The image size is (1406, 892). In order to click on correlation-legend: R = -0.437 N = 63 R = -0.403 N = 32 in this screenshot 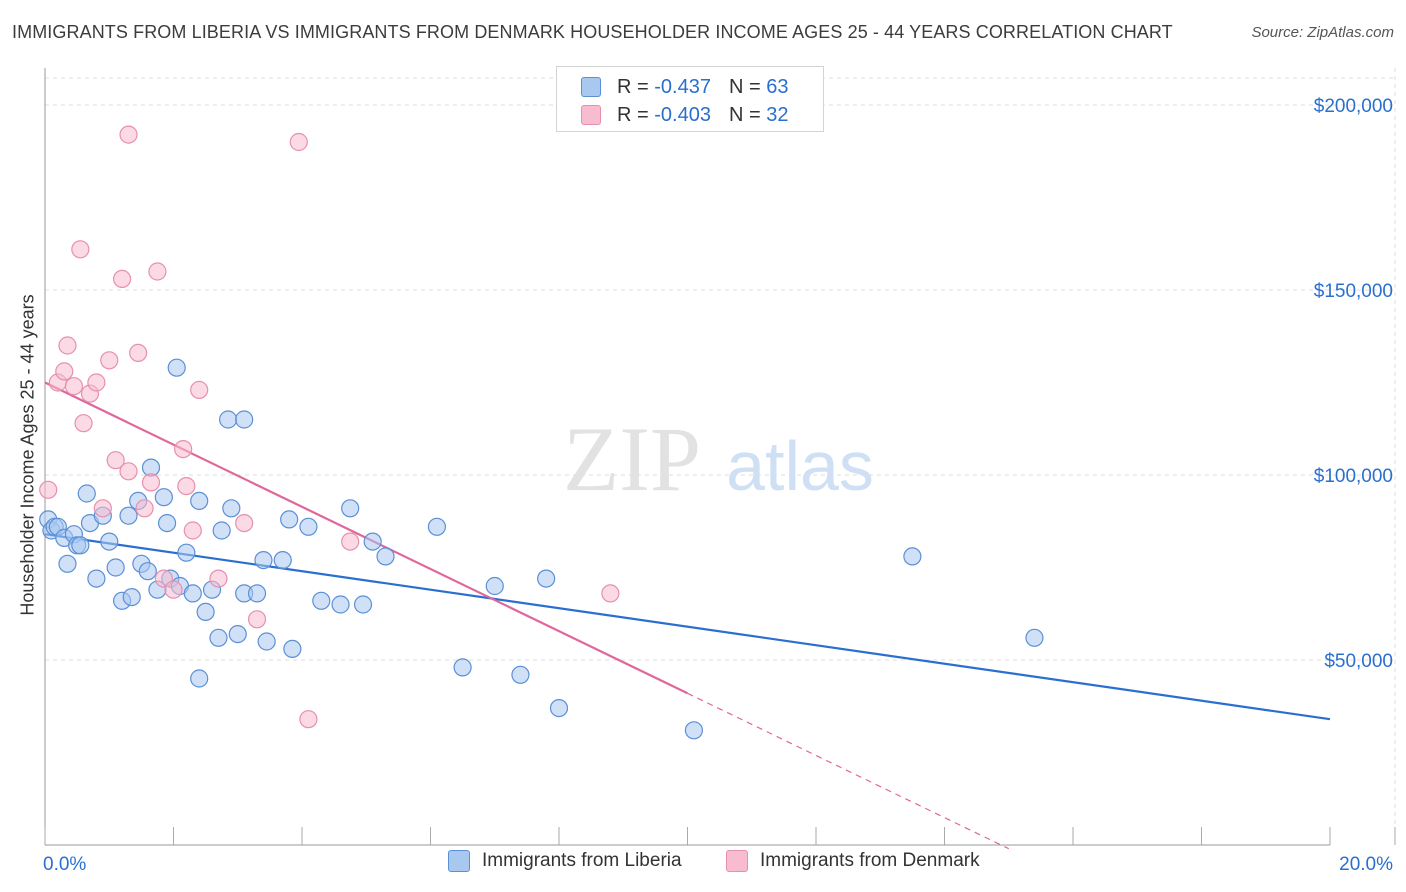, I will do `click(690, 99)`.